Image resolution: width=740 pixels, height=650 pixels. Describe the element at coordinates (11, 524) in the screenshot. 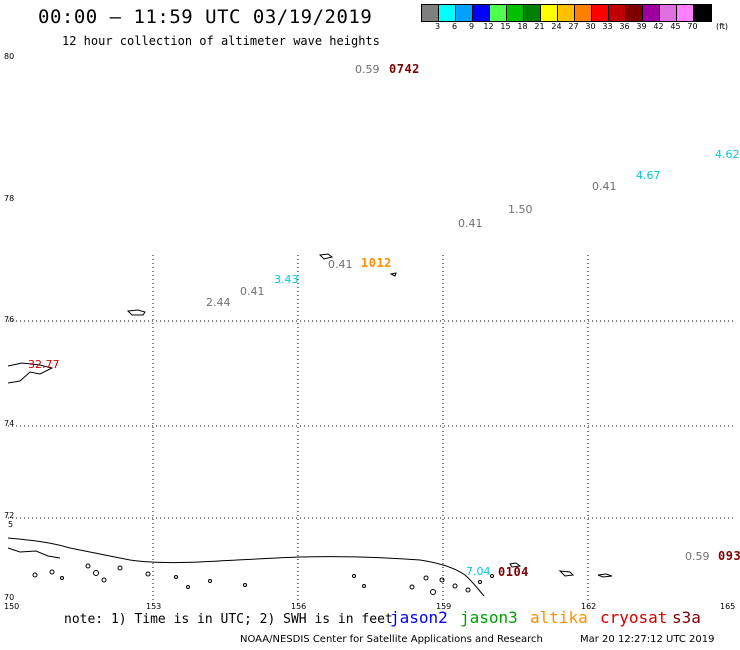

I see `side-label: 5` at that location.